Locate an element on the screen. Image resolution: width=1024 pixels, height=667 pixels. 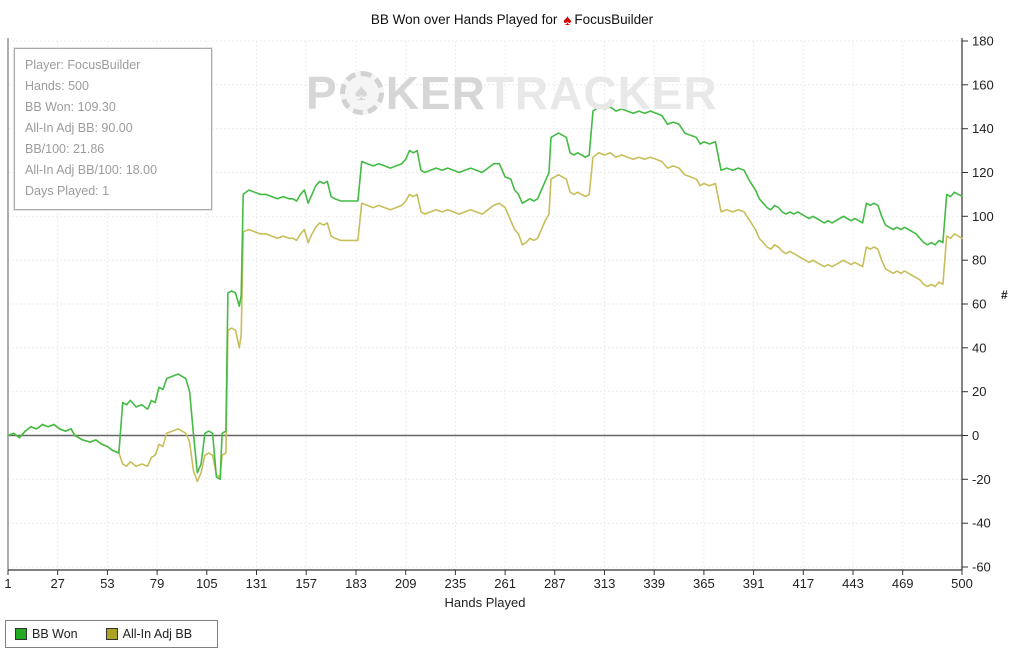
stat-all-in-adj-bb: All-In Adj BB: 90.00 is located at coordinates (79, 128).